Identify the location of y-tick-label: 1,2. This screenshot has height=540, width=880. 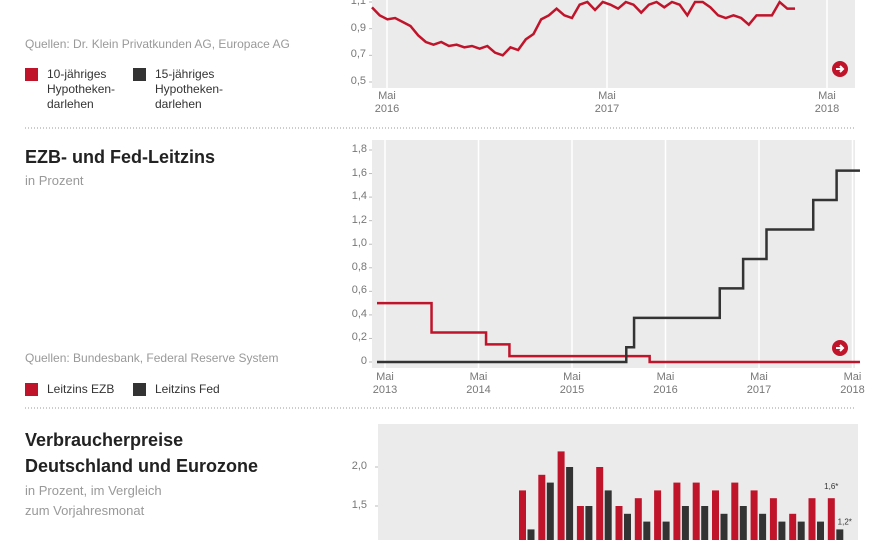
(359, 219).